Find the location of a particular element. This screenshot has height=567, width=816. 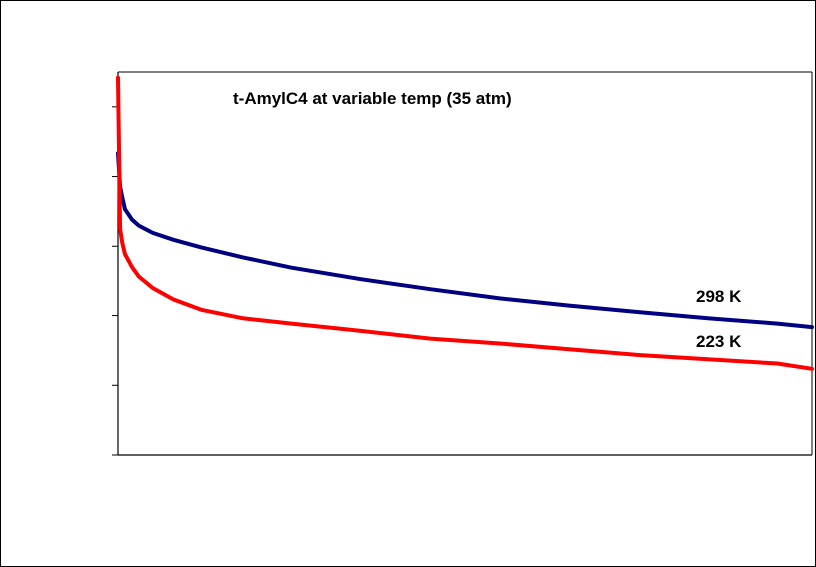

y-axis-ticks is located at coordinates (115, 281).